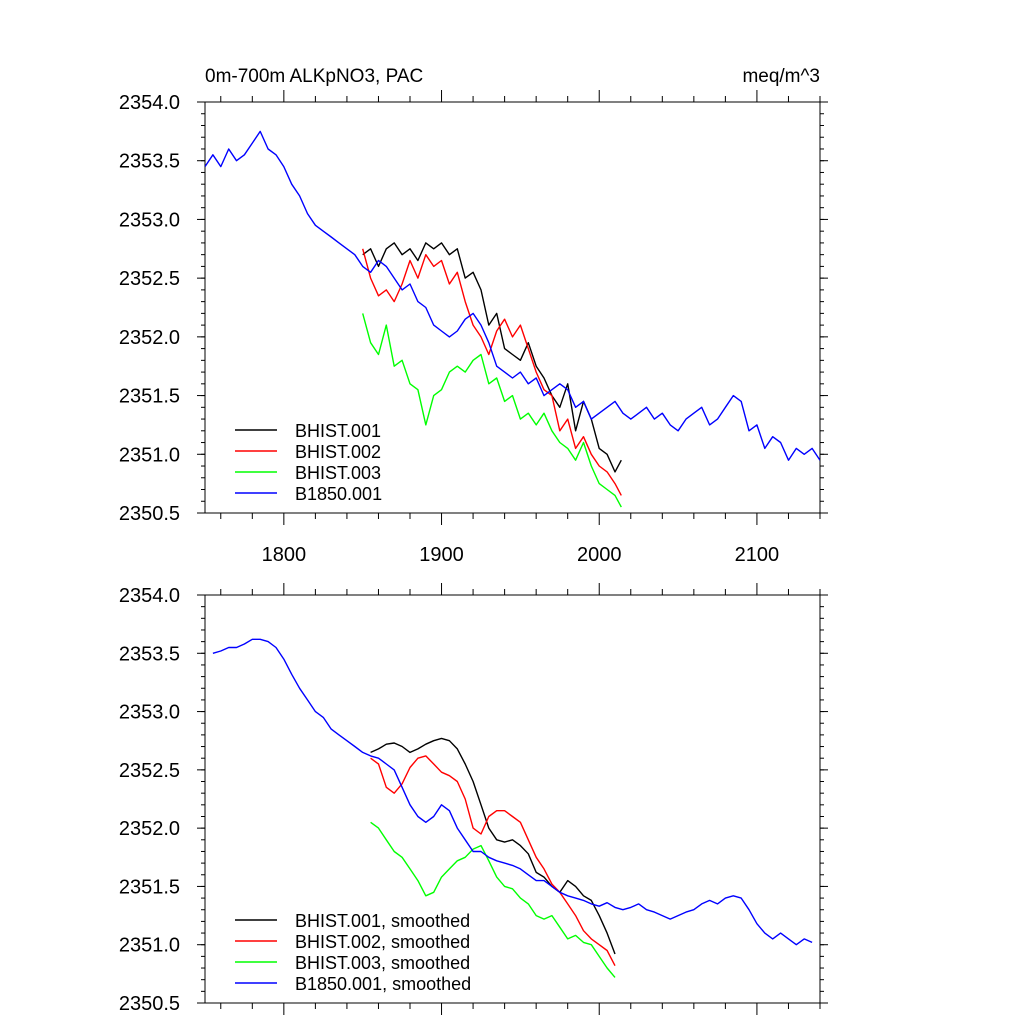 The height and width of the screenshot is (1029, 1024). I want to click on x-tick-label: 1800, so click(284, 555).